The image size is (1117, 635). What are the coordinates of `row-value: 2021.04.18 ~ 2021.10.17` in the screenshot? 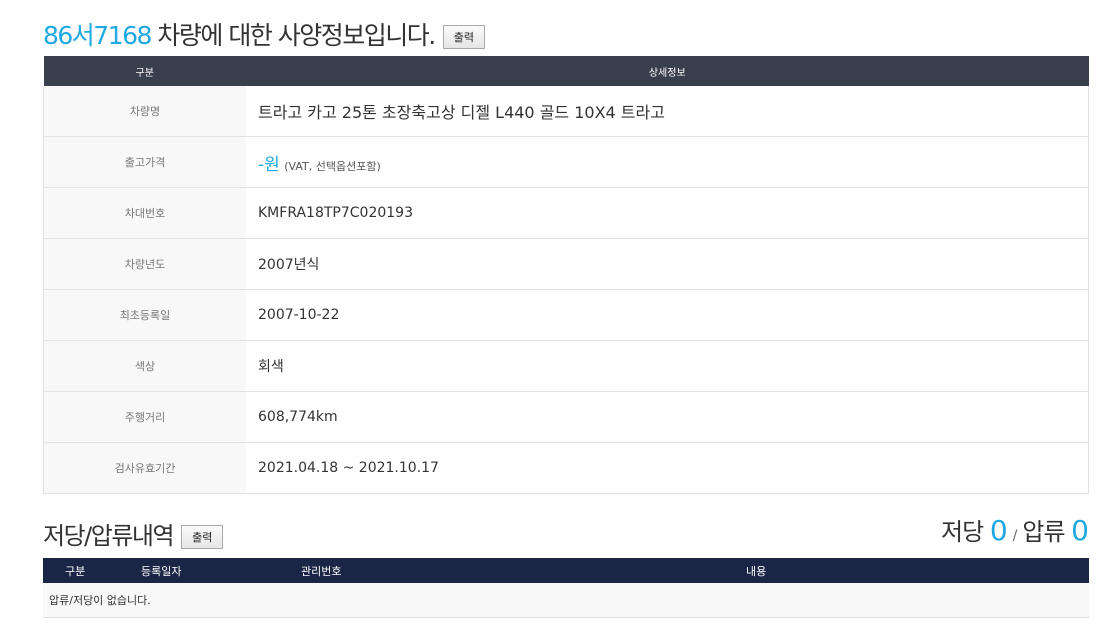 It's located at (667, 468).